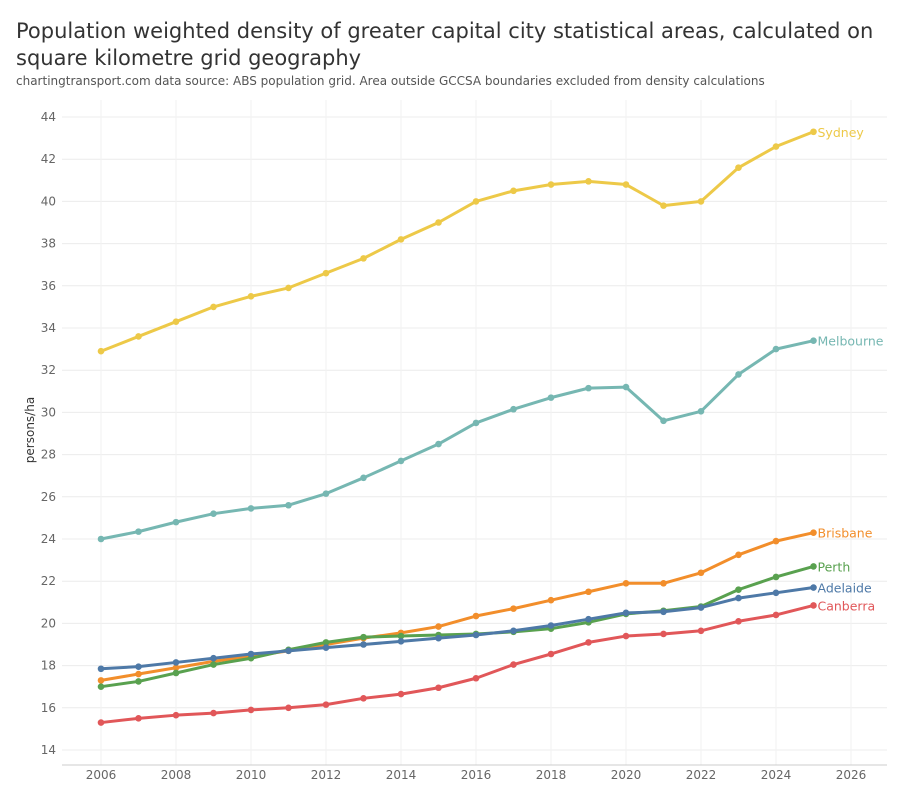  What do you see at coordinates (48, 455) in the screenshot?
I see `y-tick-label: 28` at bounding box center [48, 455].